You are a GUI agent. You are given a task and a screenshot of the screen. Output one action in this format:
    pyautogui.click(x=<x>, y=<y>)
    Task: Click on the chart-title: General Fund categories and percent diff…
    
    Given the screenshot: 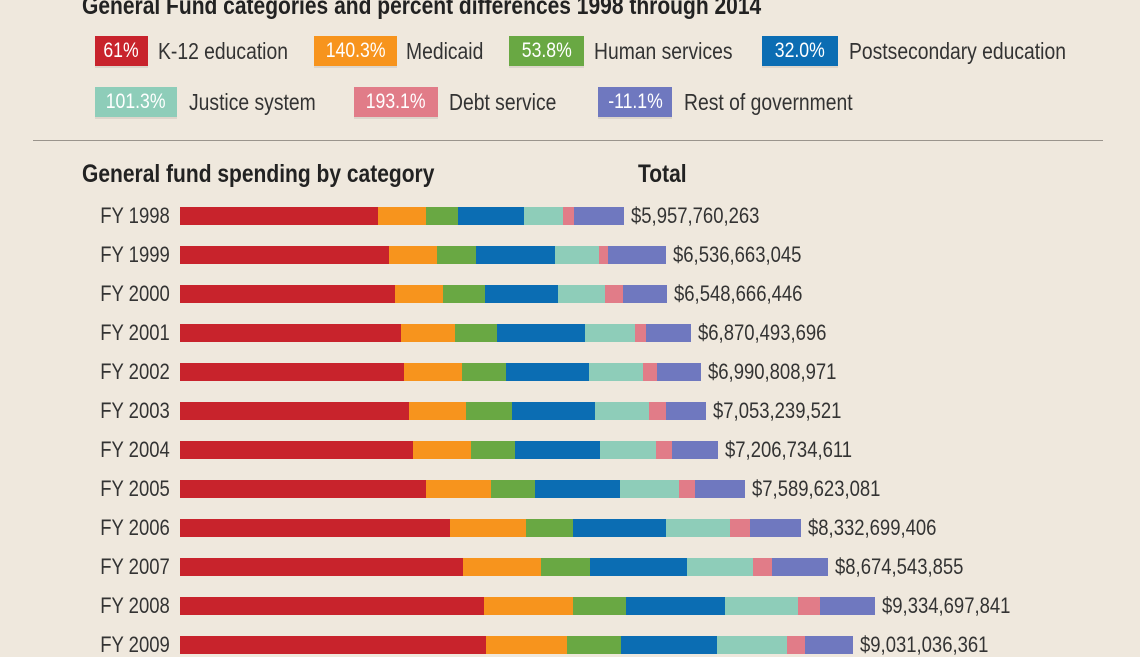 What is the action you would take?
    pyautogui.click(x=422, y=10)
    